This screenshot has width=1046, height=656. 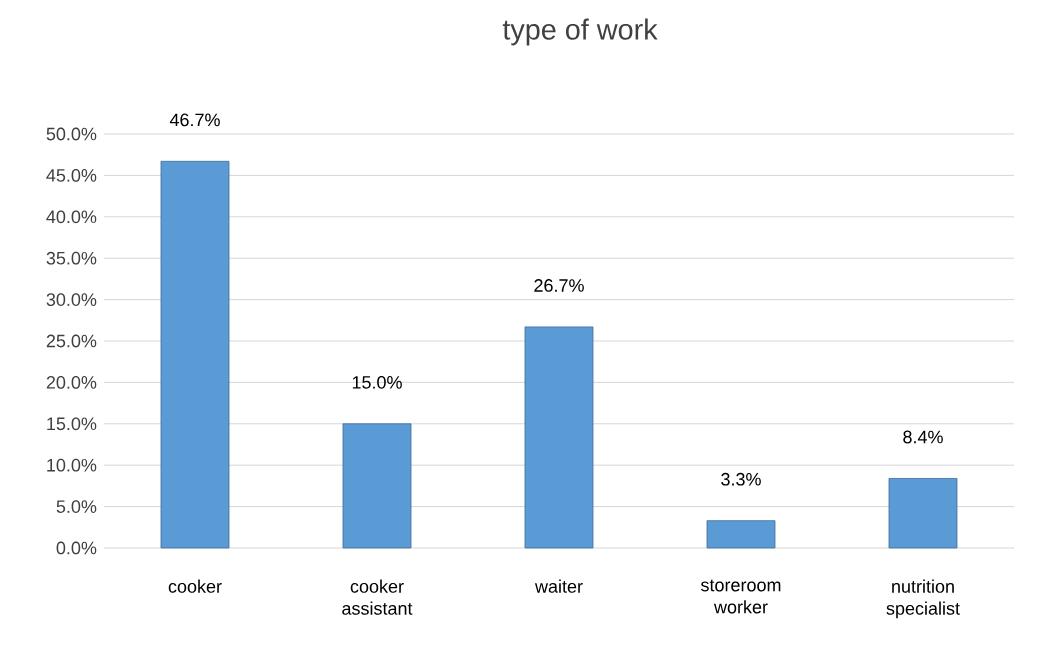 I want to click on data-label: 15.0%, so click(x=377, y=382).